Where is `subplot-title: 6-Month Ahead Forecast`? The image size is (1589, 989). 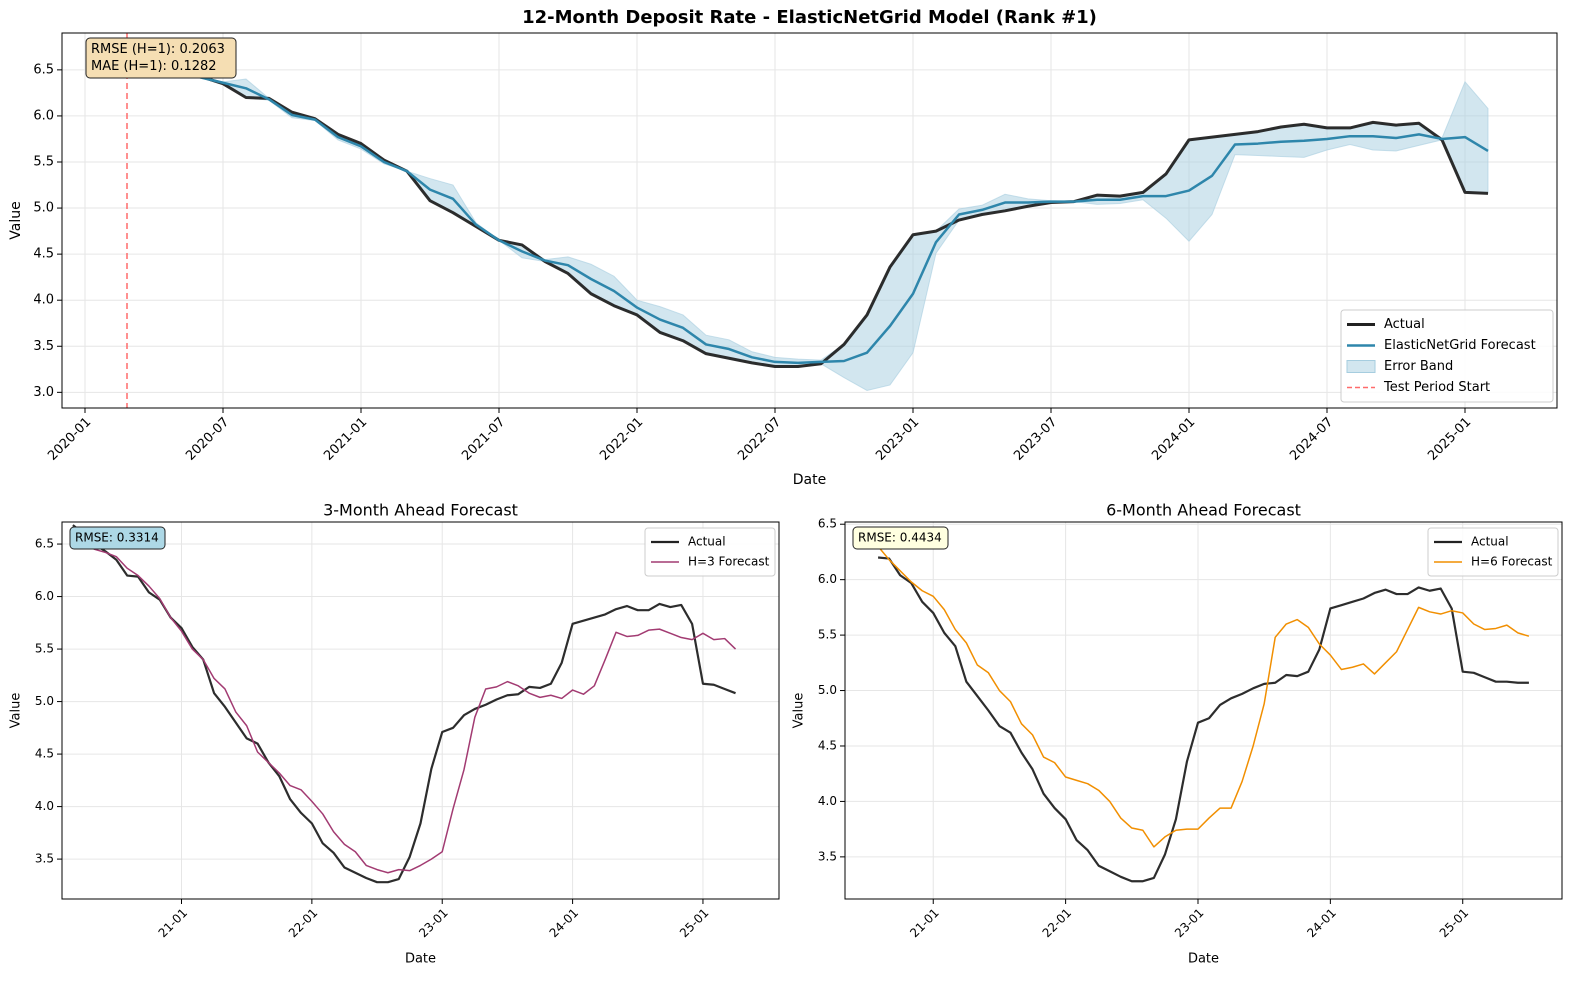 subplot-title: 6-Month Ahead Forecast is located at coordinates (1203, 510).